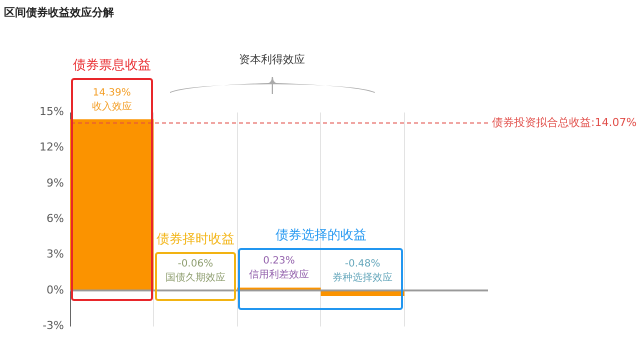 The height and width of the screenshot is (341, 640). Describe the element at coordinates (111, 65) in the screenshot. I see `text: 债券票息收益` at that location.